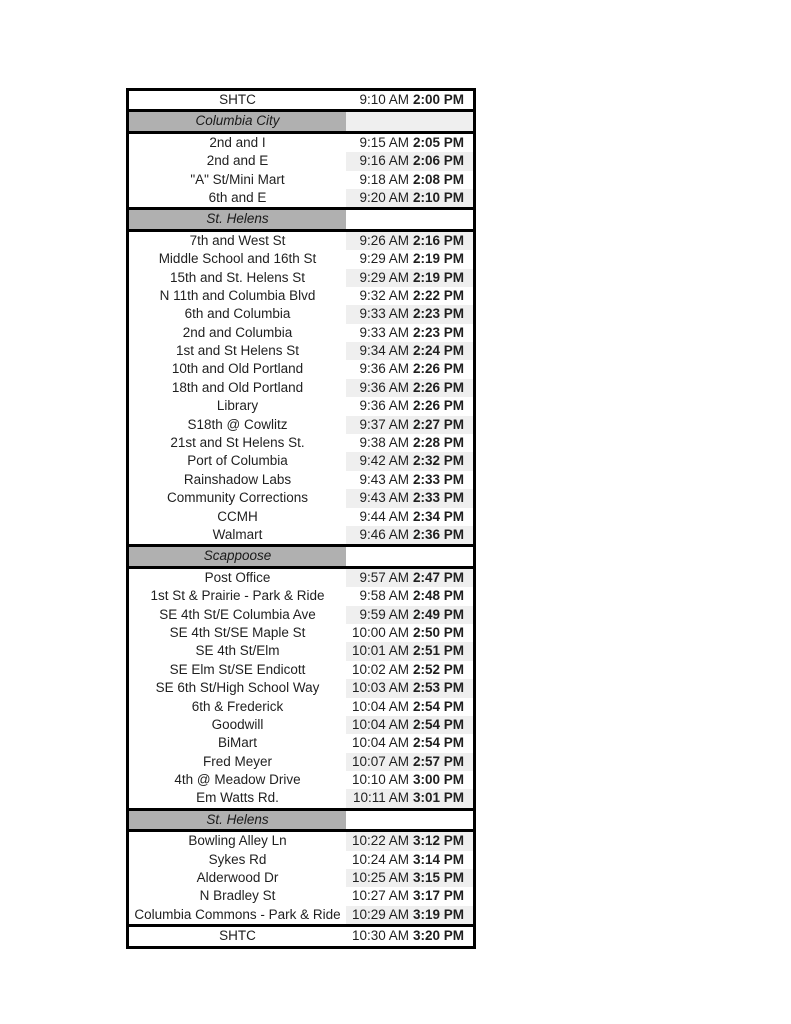 The height and width of the screenshot is (1024, 791). I want to click on am-time: 9:38 AM, so click(384, 443).